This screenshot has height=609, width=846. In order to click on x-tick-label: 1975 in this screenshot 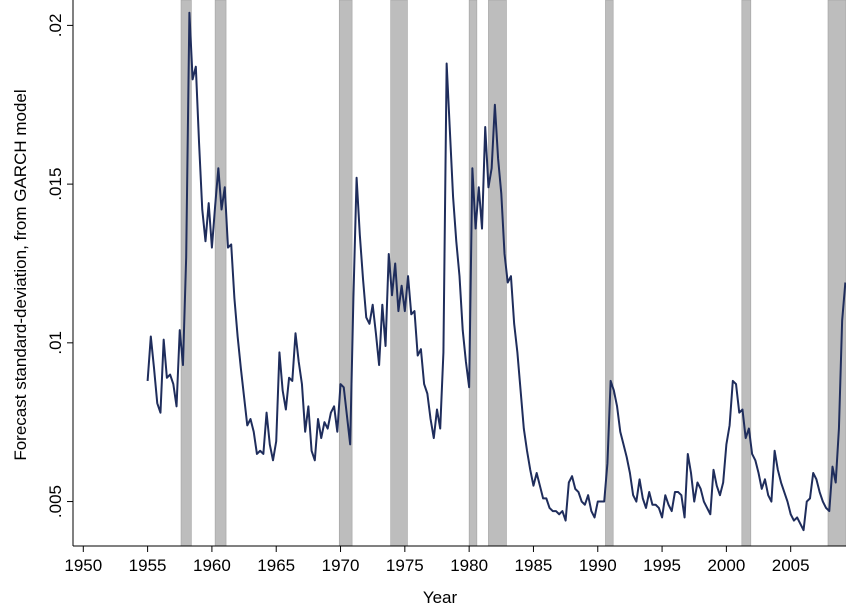, I will do `click(405, 565)`.